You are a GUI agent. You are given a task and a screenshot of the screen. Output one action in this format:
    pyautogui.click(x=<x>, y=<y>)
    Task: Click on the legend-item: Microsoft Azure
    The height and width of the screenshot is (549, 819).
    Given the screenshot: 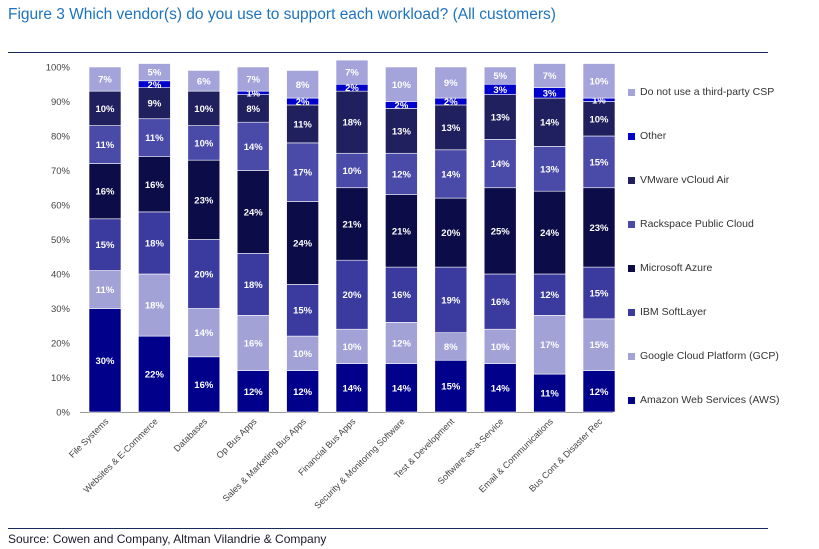 What is the action you would take?
    pyautogui.click(x=670, y=268)
    